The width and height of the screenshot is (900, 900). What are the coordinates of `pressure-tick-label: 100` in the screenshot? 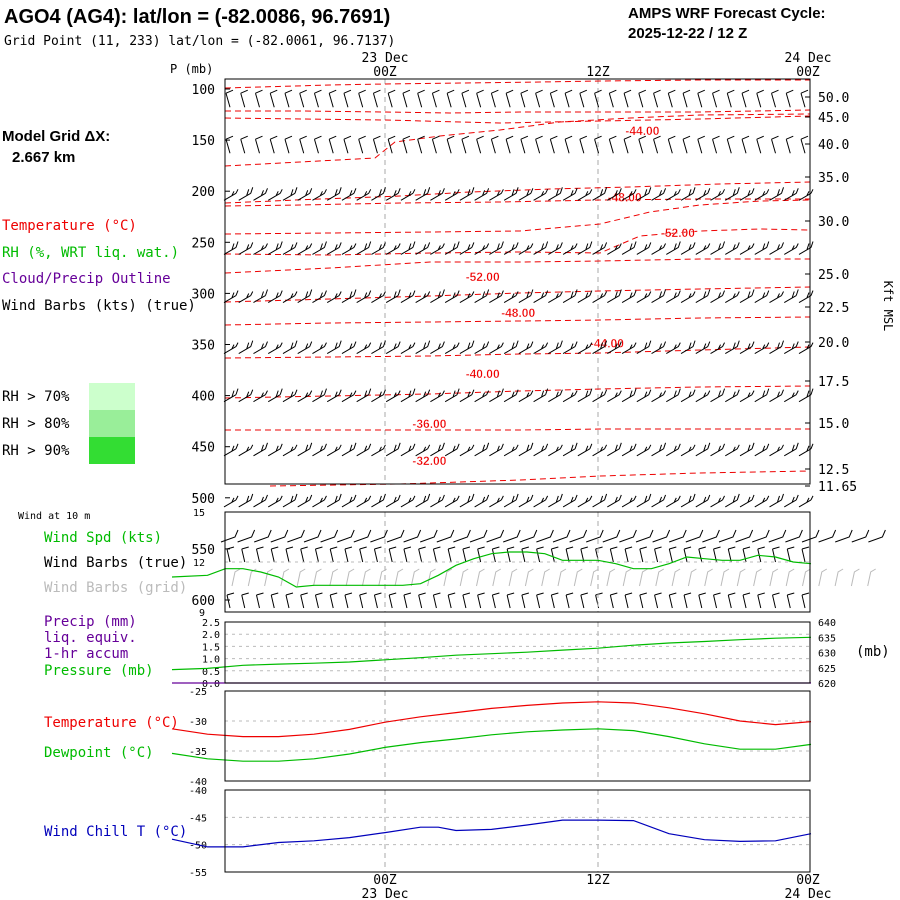 It's located at (203, 90).